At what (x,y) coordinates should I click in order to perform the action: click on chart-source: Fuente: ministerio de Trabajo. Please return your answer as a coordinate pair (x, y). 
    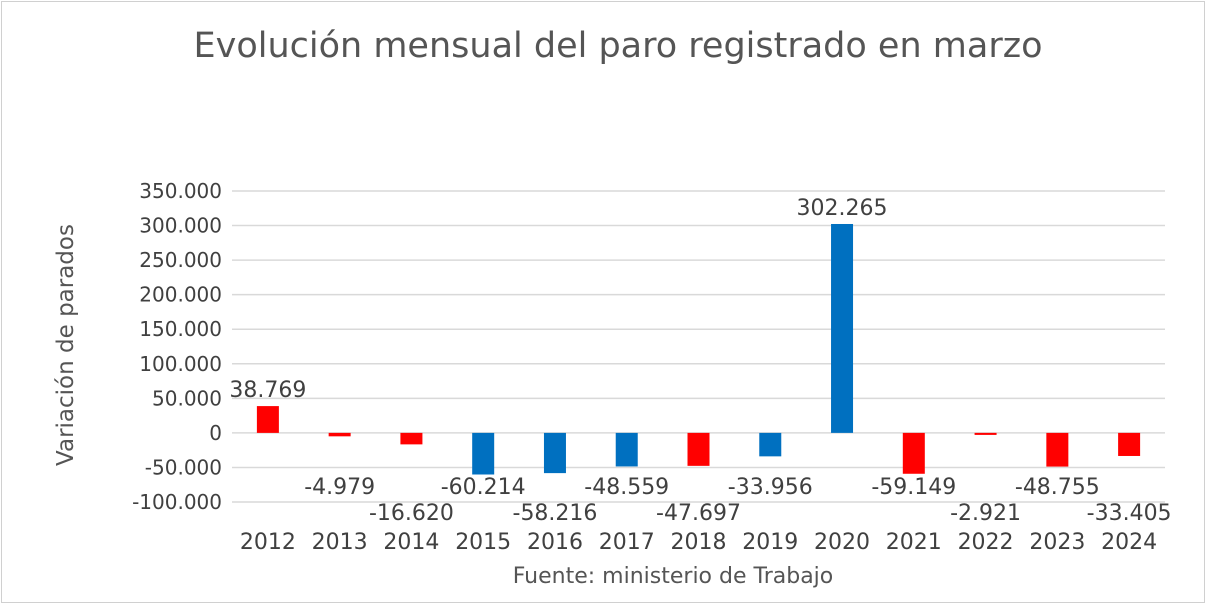
    Looking at the image, I should click on (673, 576).